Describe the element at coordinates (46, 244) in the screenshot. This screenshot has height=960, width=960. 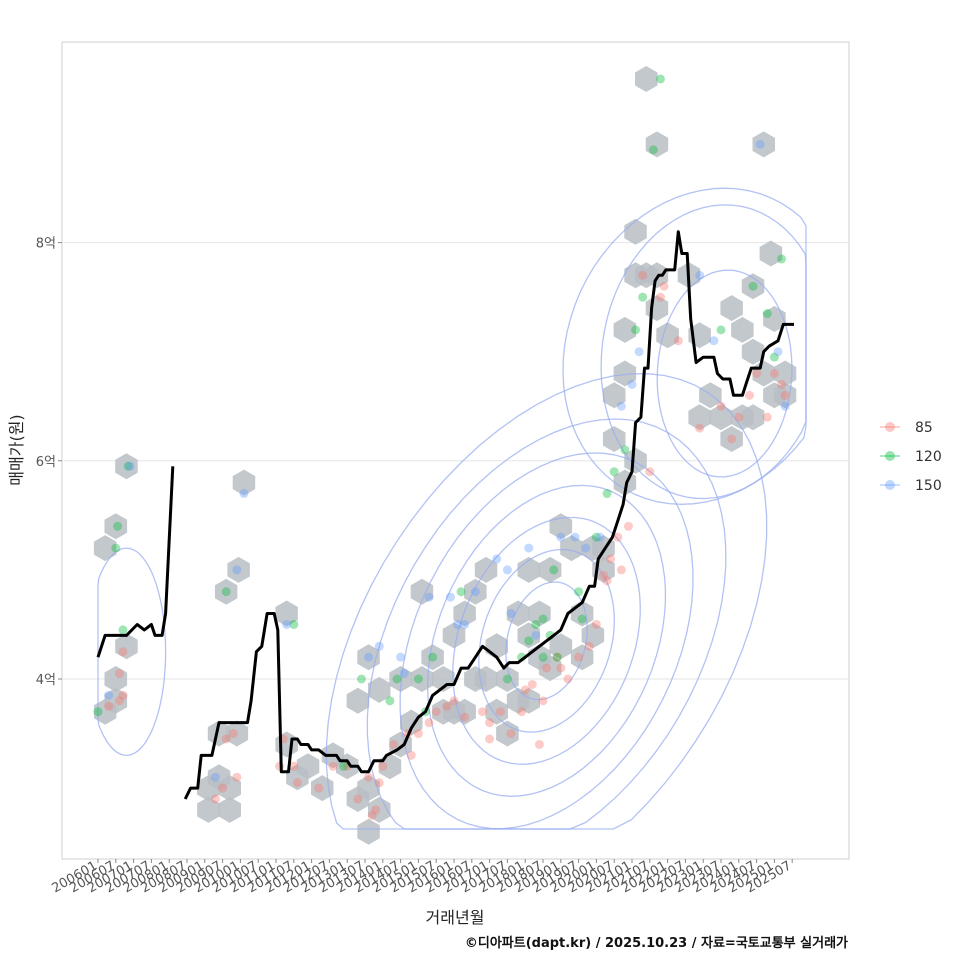
I see `y-tick-label-2: 8억` at that location.